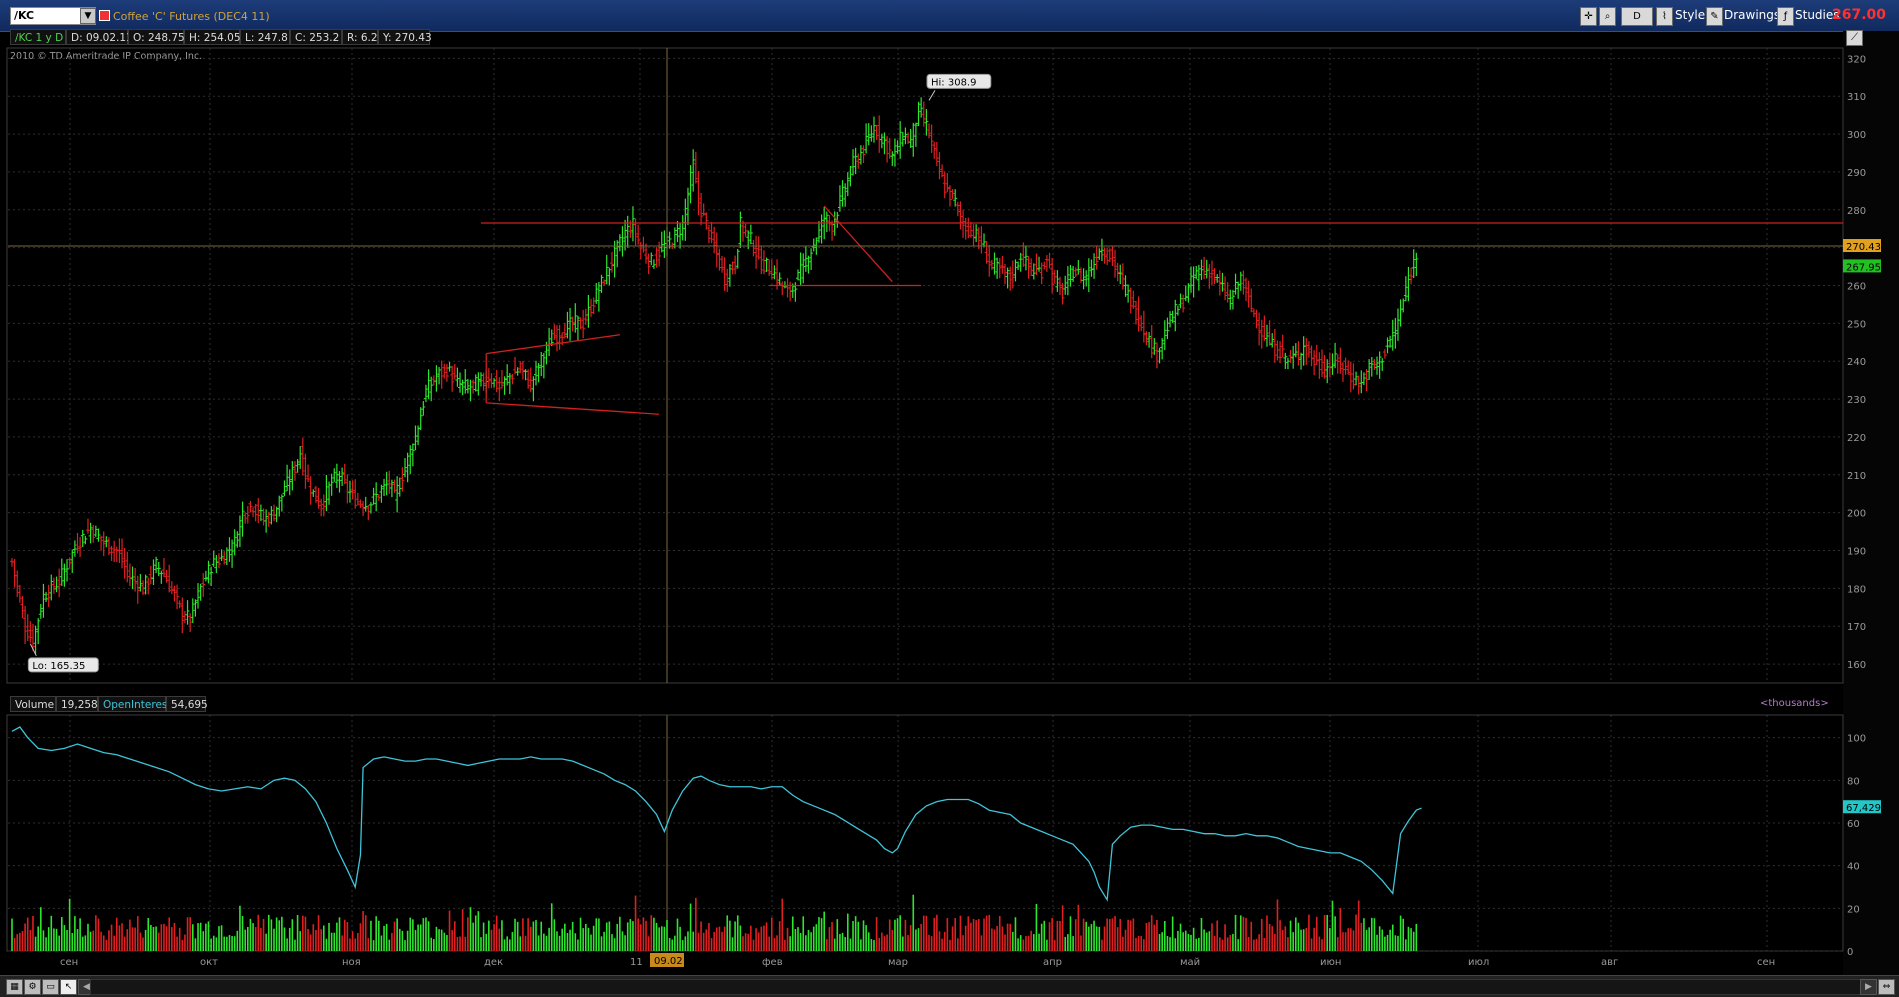  What do you see at coordinates (1856, 287) in the screenshot?
I see `price-tick-label: 260` at bounding box center [1856, 287].